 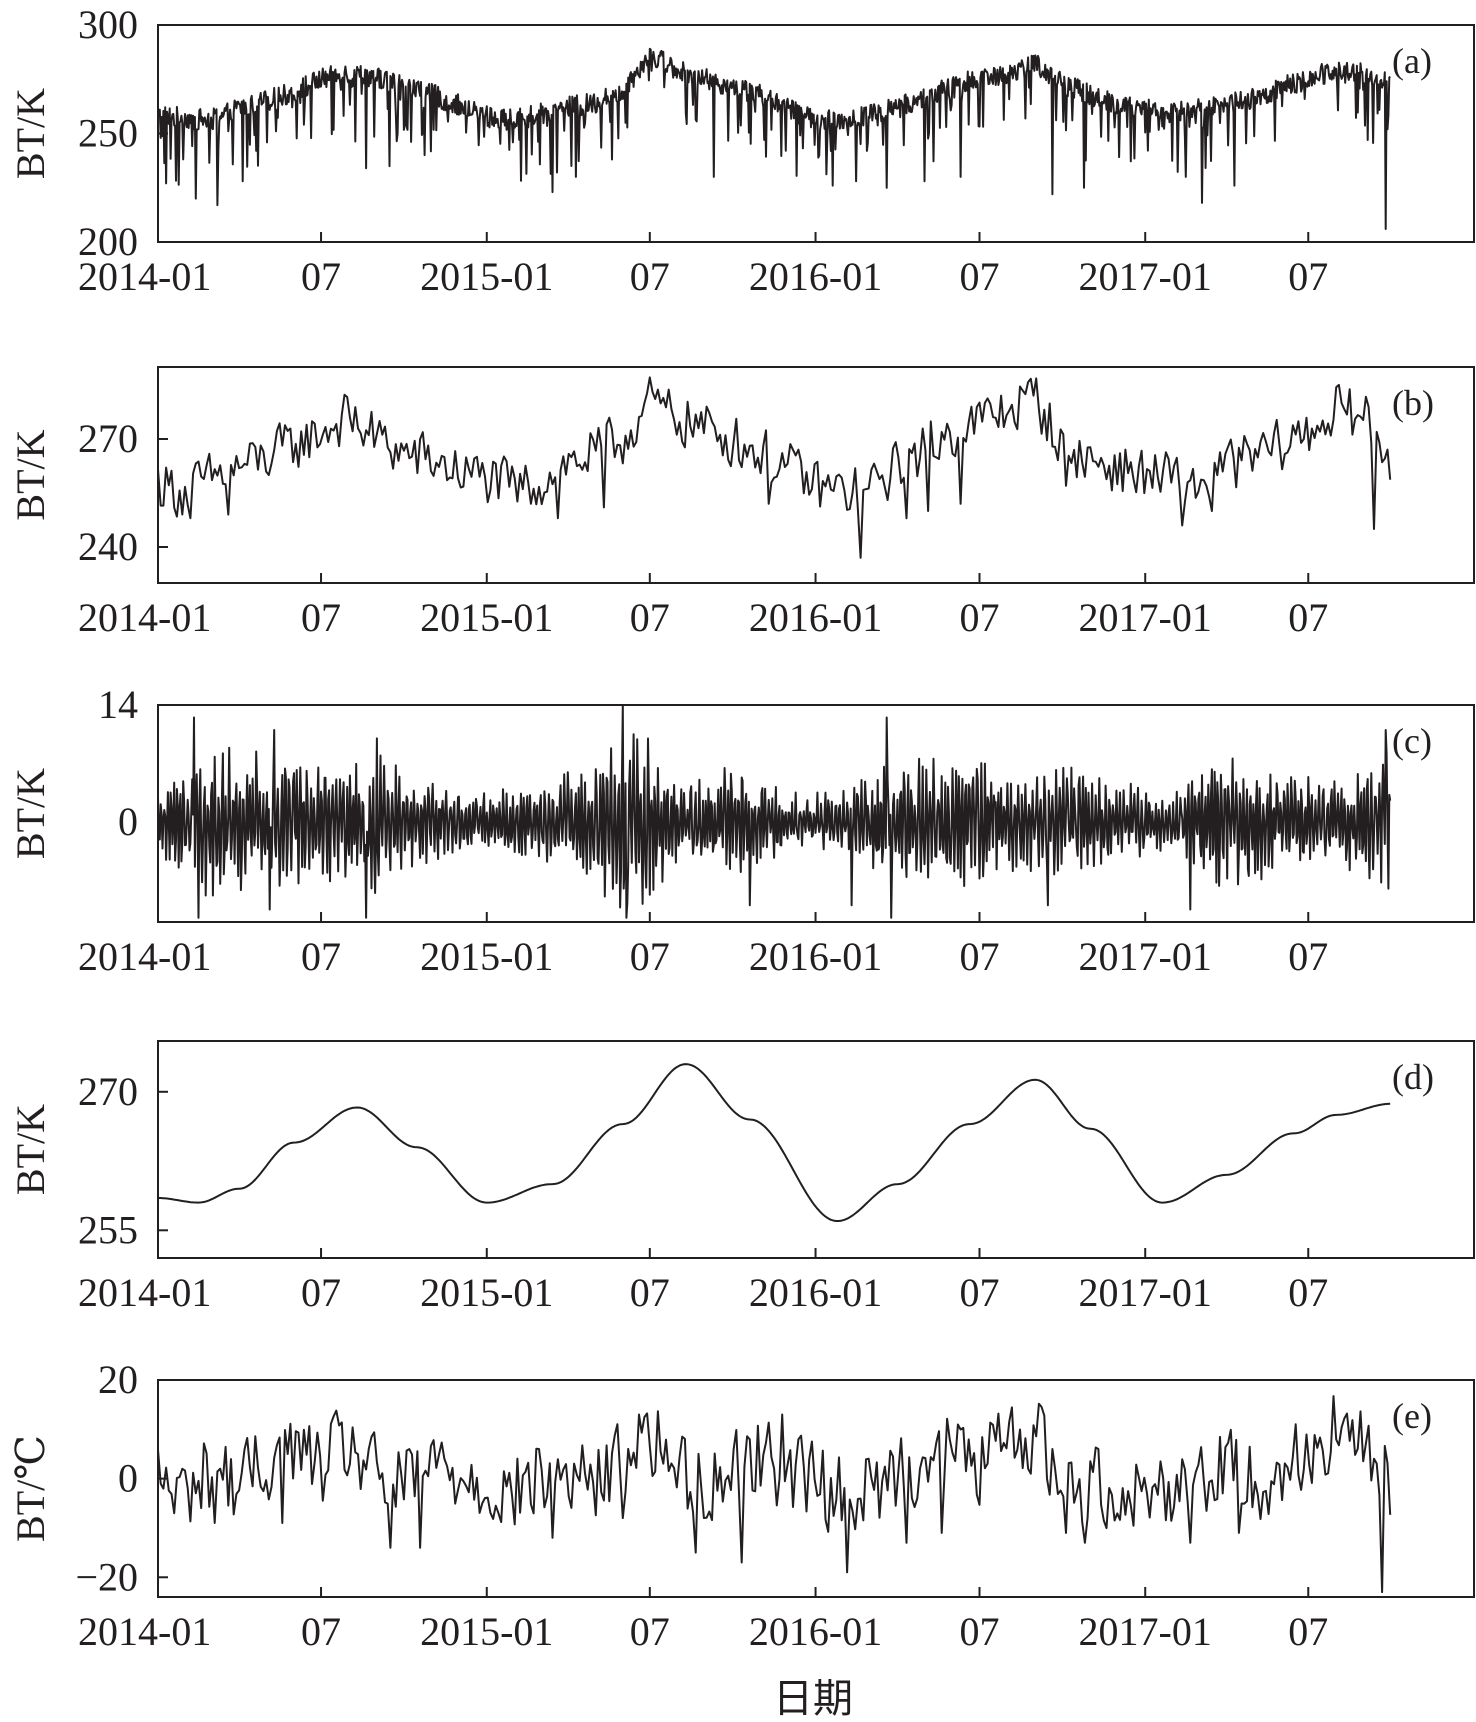 I want to click on panel-label: (c), so click(x=1412, y=741).